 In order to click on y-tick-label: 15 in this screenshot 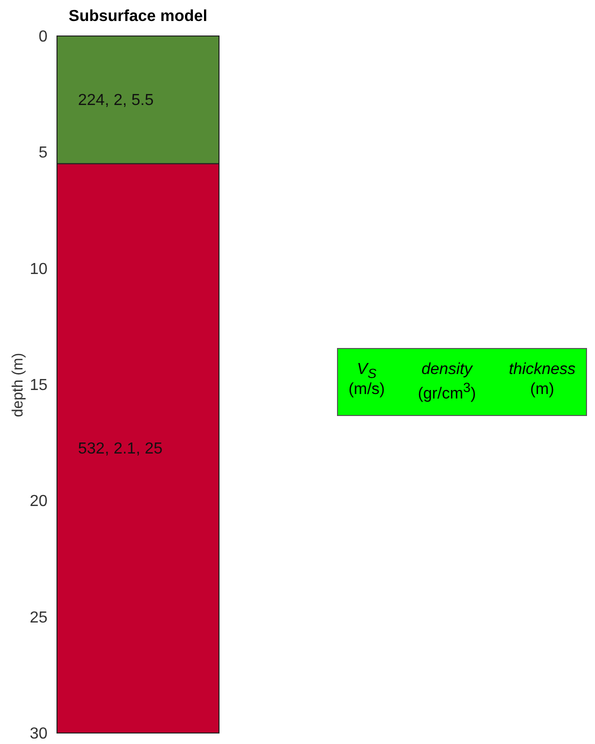, I will do `click(39, 385)`.